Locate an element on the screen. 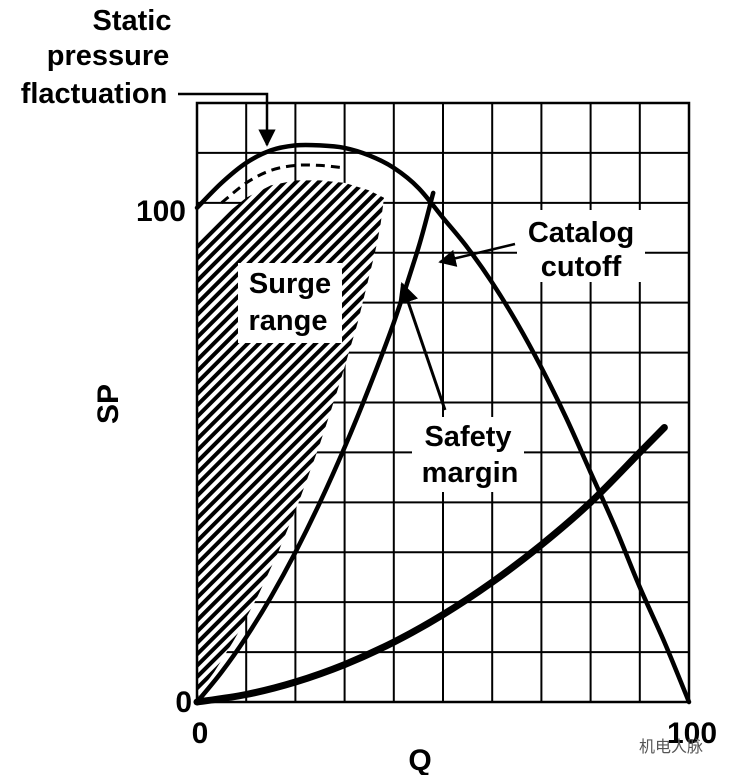 Image resolution: width=743 pixels, height=775 pixels. safety-label-bg is located at coordinates (468, 454).